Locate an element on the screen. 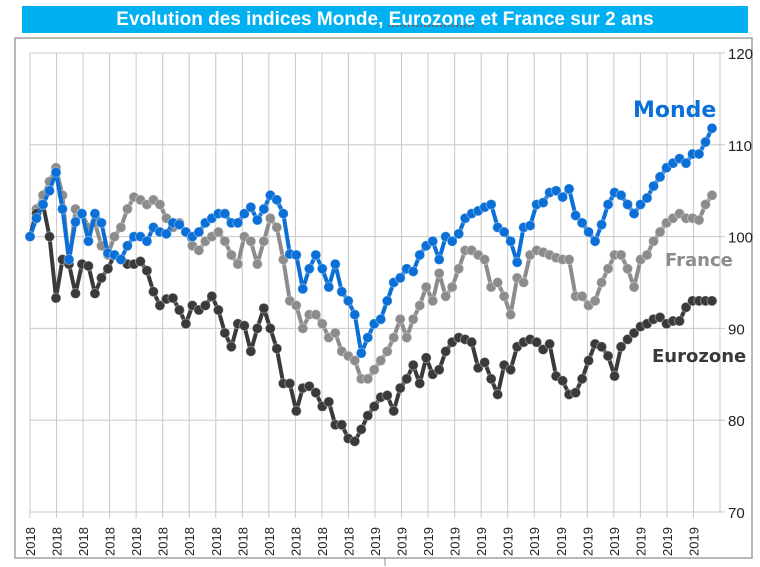 This screenshot has width=760, height=567. y-tick-label: 120 is located at coordinates (740, 54).